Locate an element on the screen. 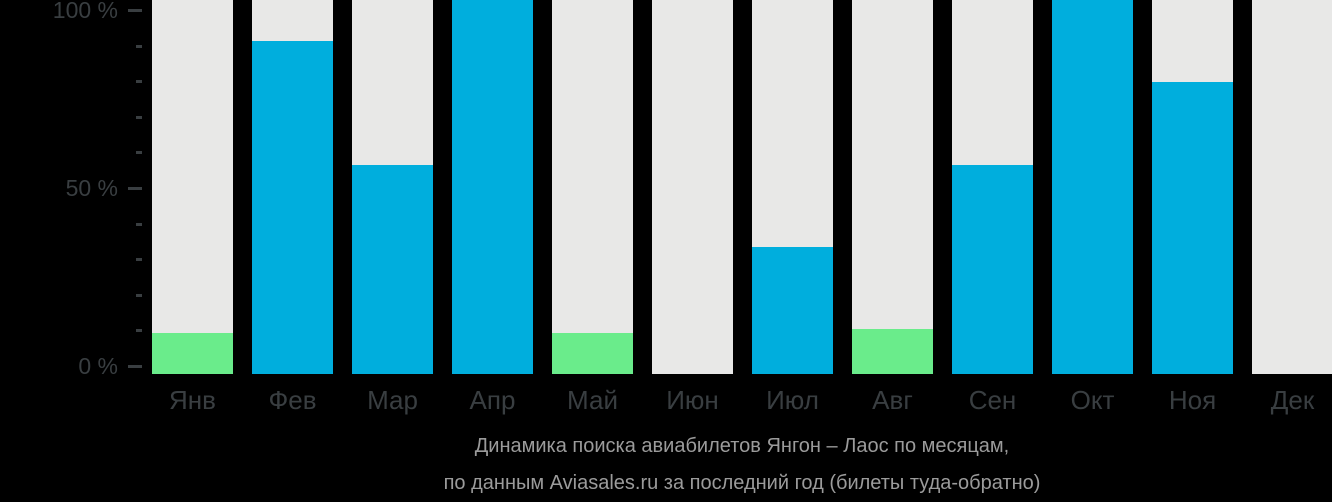  x-axis-label: Мар is located at coordinates (392, 400).